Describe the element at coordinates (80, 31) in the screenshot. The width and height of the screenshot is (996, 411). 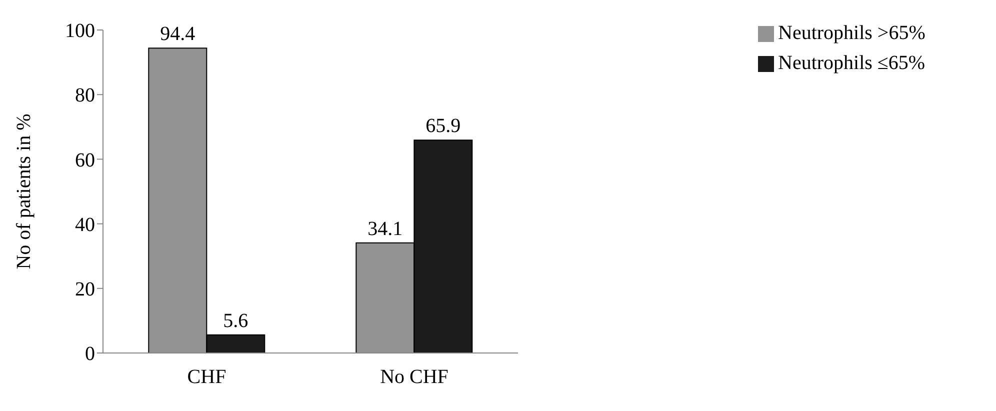
I see `y-tick-label: 100` at that location.